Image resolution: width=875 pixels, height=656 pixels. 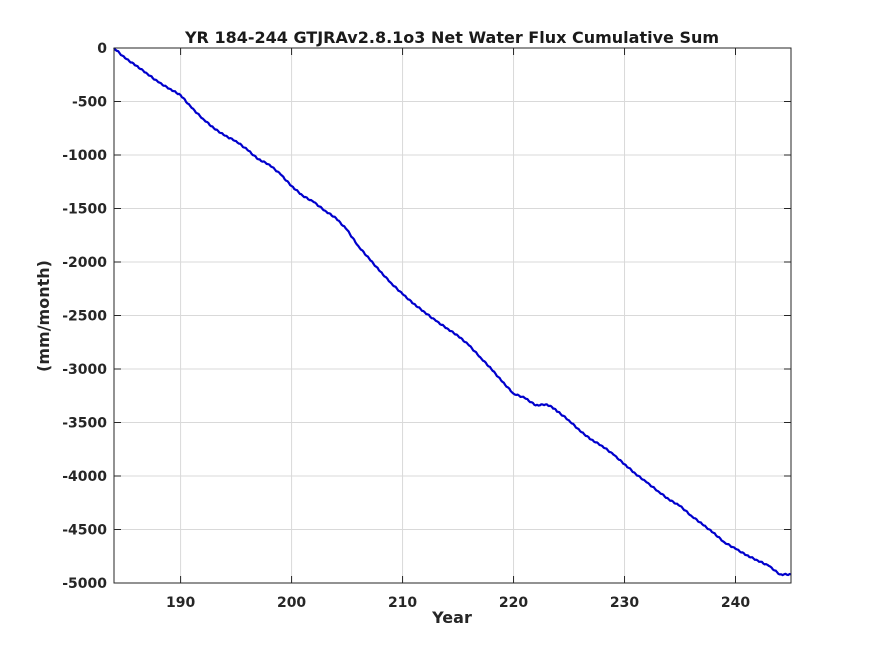 I want to click on y-tick-label: -4000, so click(x=84, y=477).